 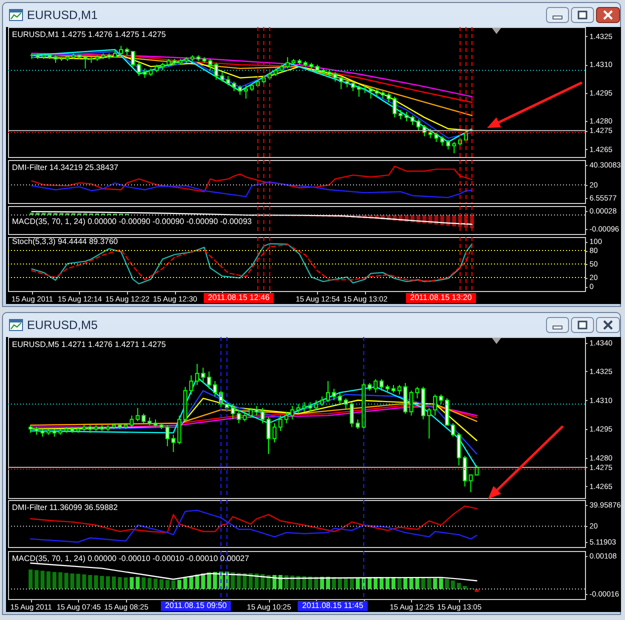 I want to click on chart-title: Stoch(5,3,3) 94.4444 89.3760, so click(x=65, y=241).